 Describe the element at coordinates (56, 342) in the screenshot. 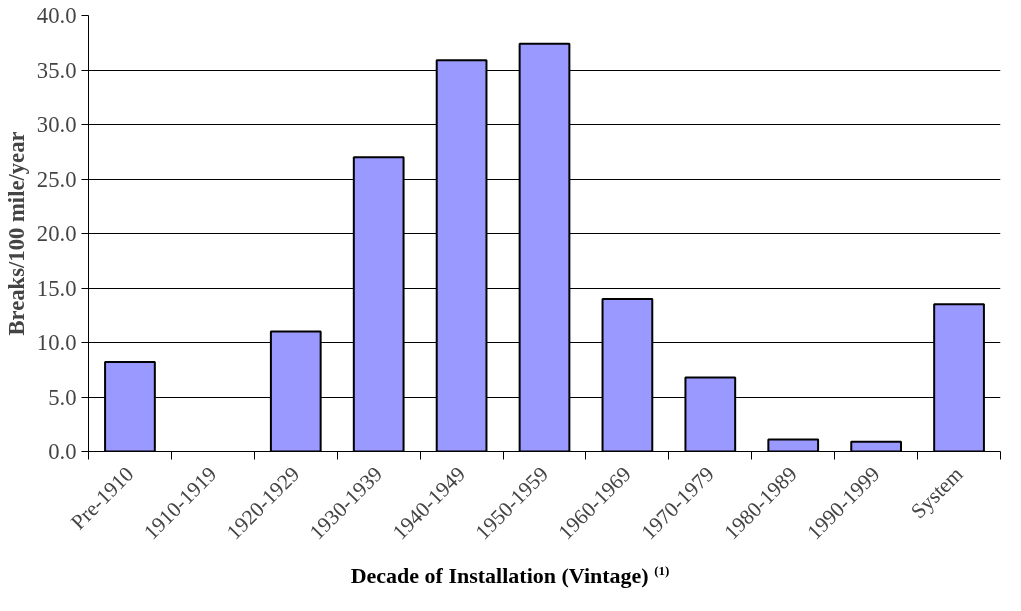

I see `y-tick-label: 10.0` at that location.